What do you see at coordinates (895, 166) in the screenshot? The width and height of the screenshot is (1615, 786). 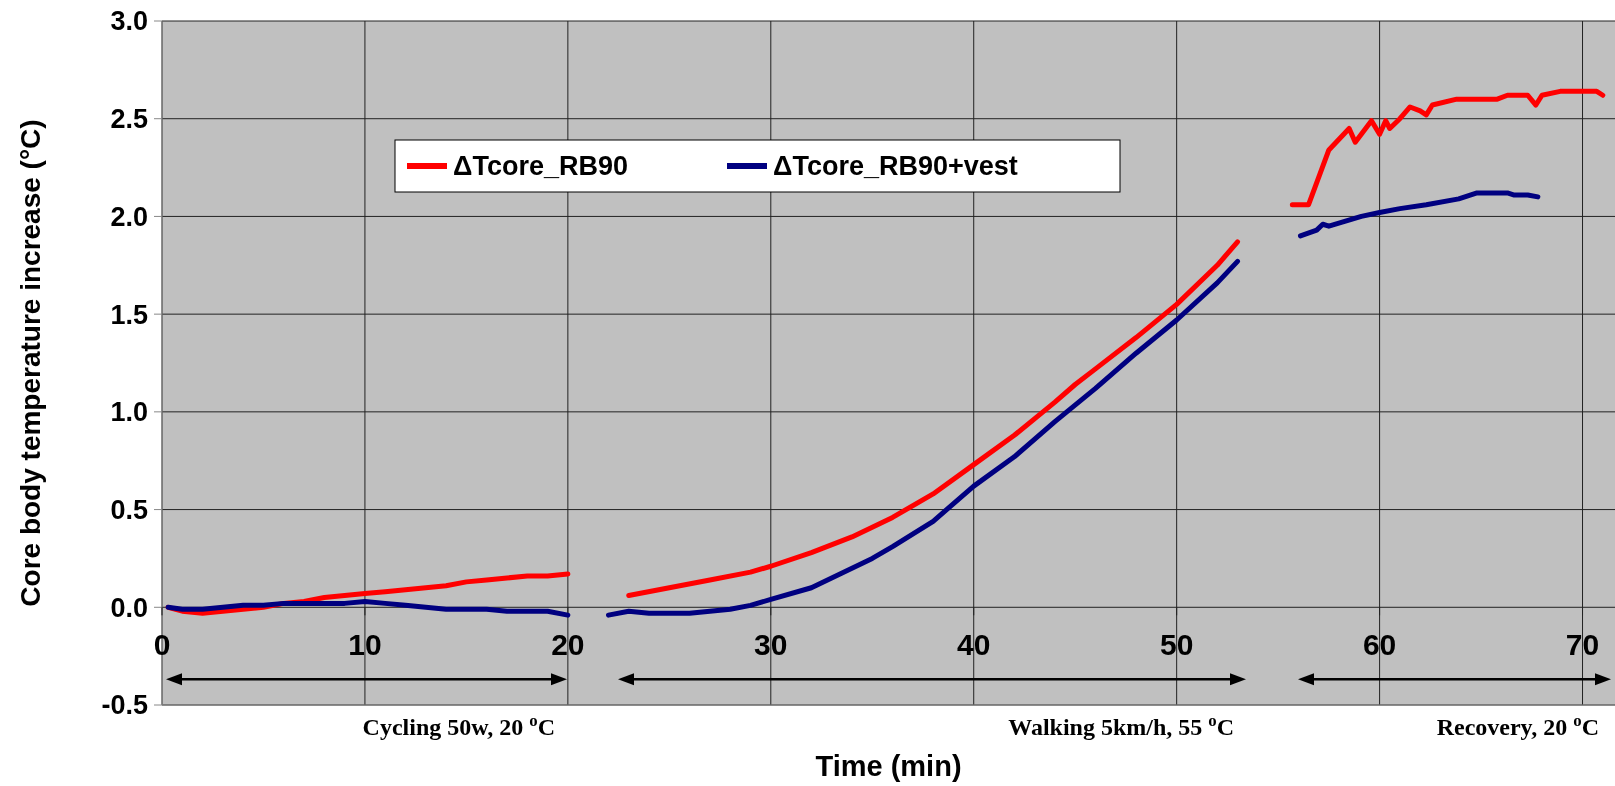 I see `legend-label: ΔTcore_RB90+vest` at bounding box center [895, 166].